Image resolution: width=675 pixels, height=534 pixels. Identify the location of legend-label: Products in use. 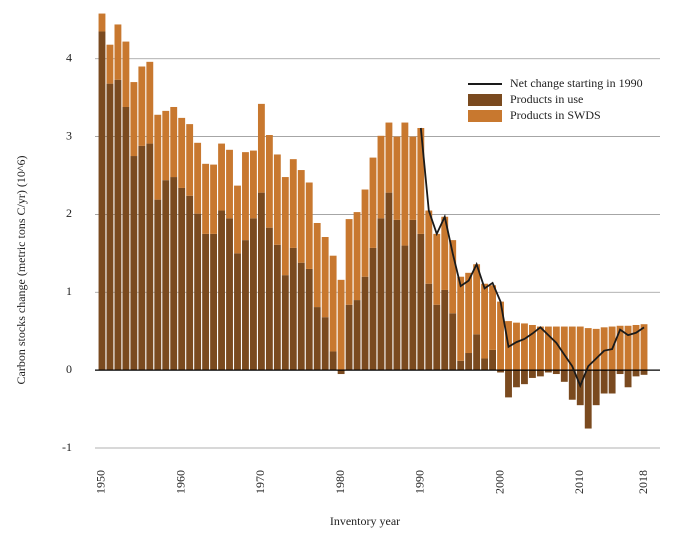
(546, 99).